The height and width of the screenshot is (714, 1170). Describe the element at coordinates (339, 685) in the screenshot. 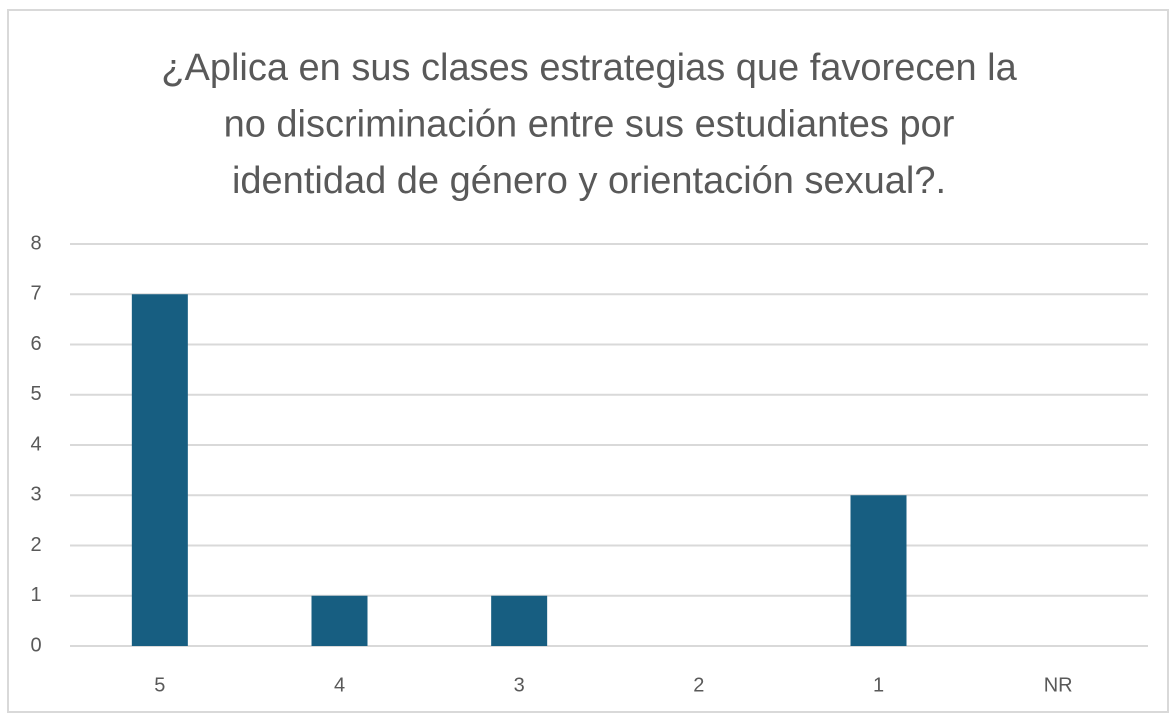

I see `x-tick-label: 4` at that location.